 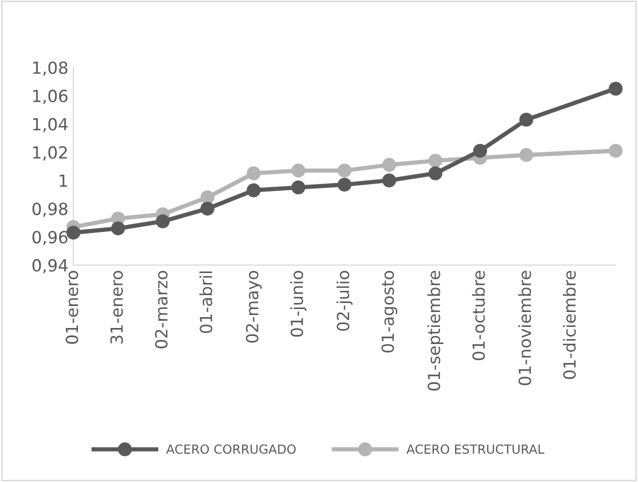 I want to click on y-tick-label: 1,04, so click(x=50, y=125).